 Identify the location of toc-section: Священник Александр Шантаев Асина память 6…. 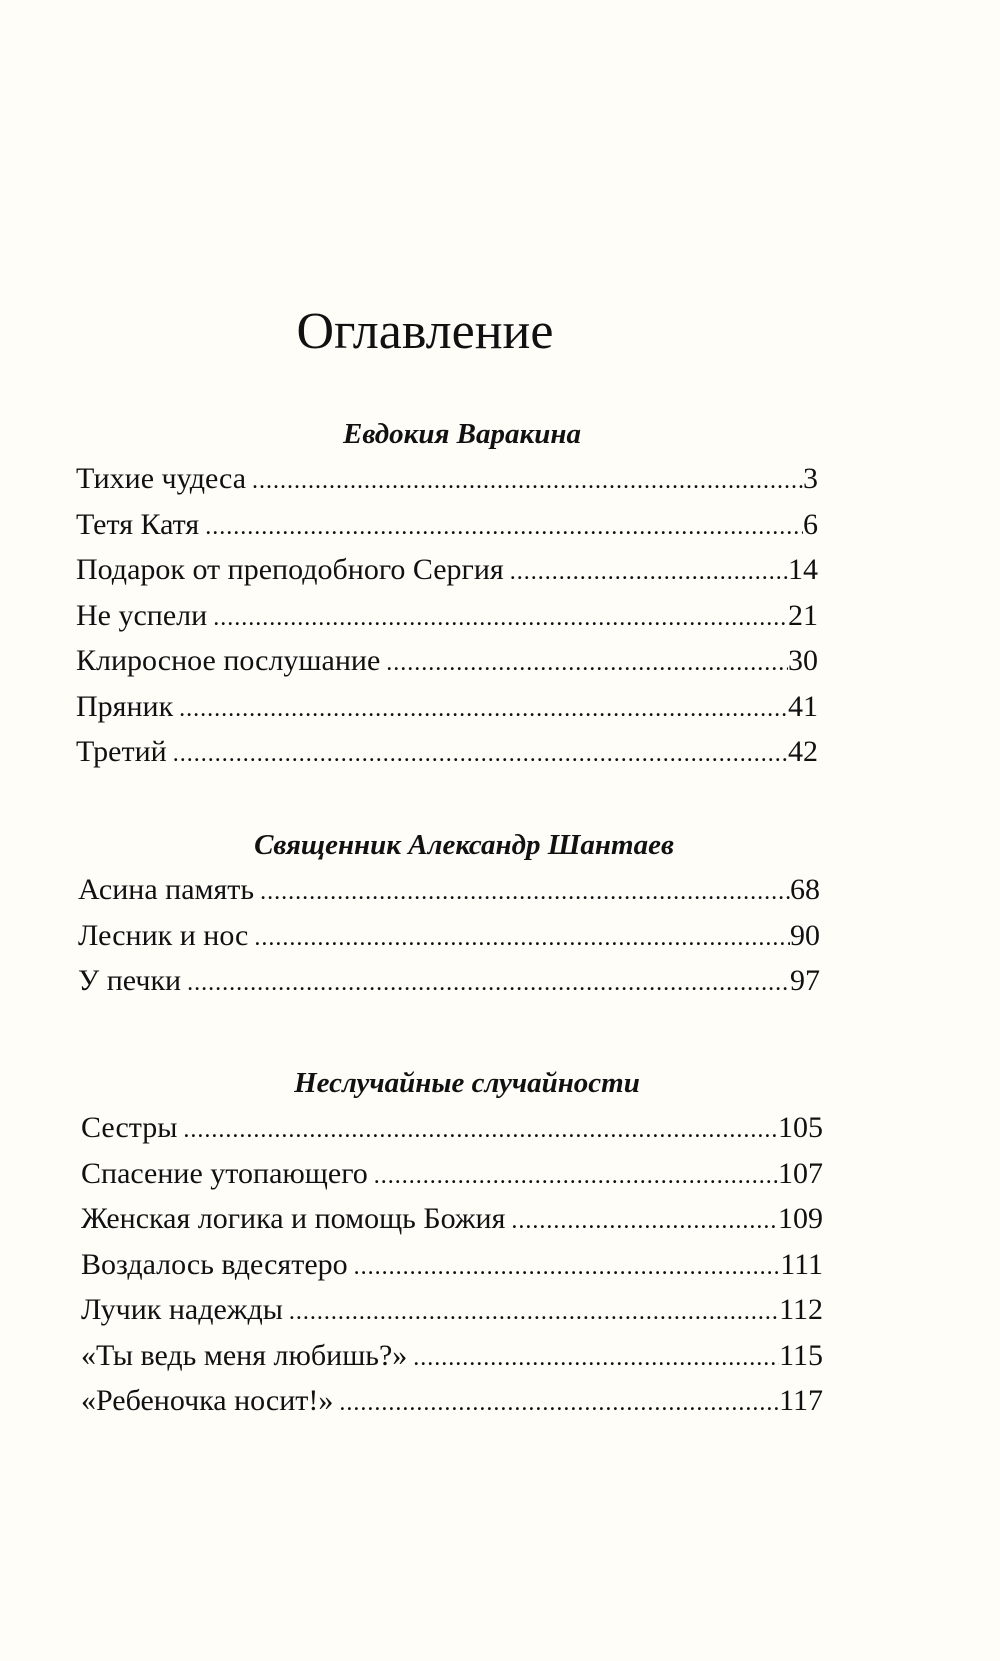
(449, 913).